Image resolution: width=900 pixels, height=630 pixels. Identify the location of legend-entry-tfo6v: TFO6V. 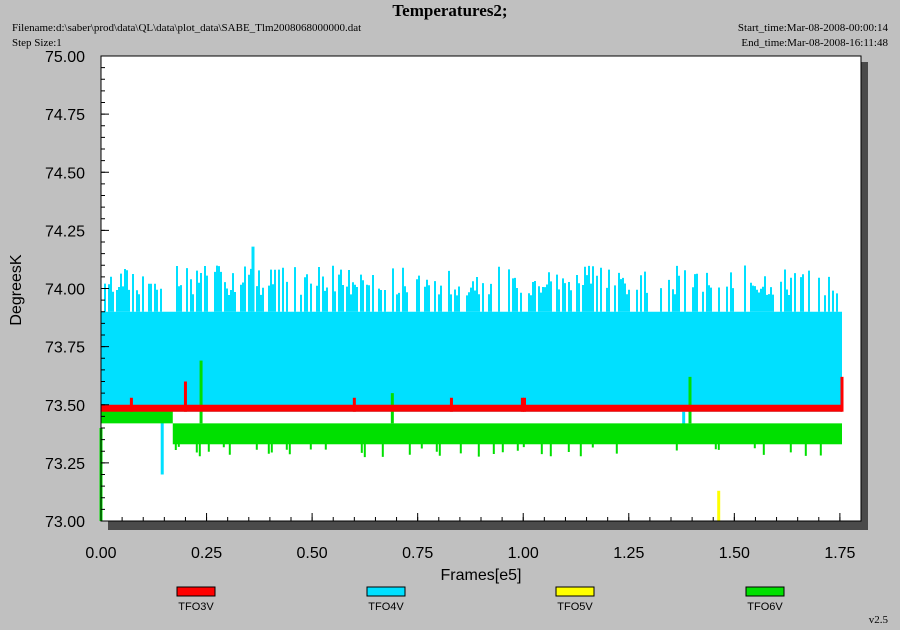
(765, 599).